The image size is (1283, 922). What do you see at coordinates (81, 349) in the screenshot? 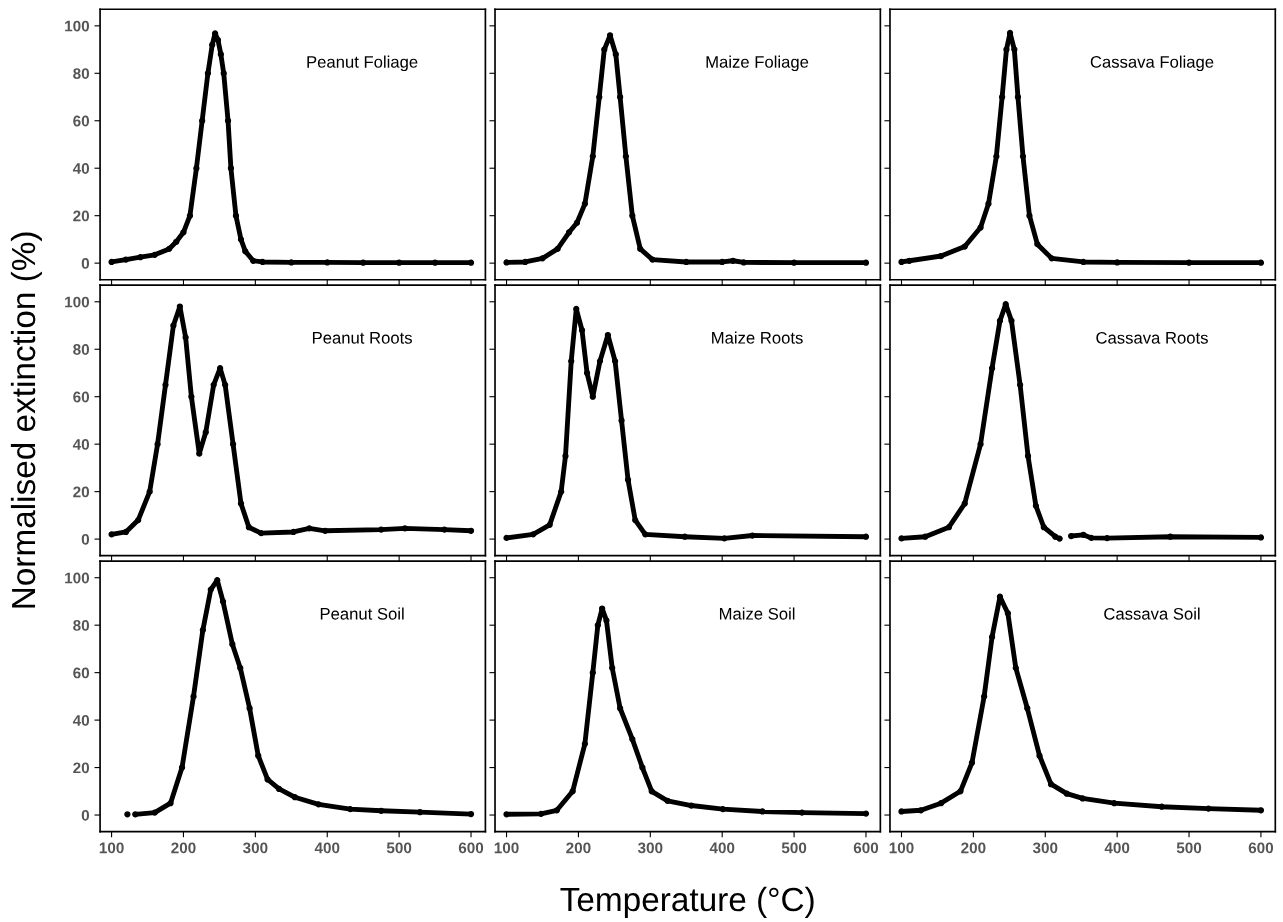
I see `y-tick-label: 80` at bounding box center [81, 349].